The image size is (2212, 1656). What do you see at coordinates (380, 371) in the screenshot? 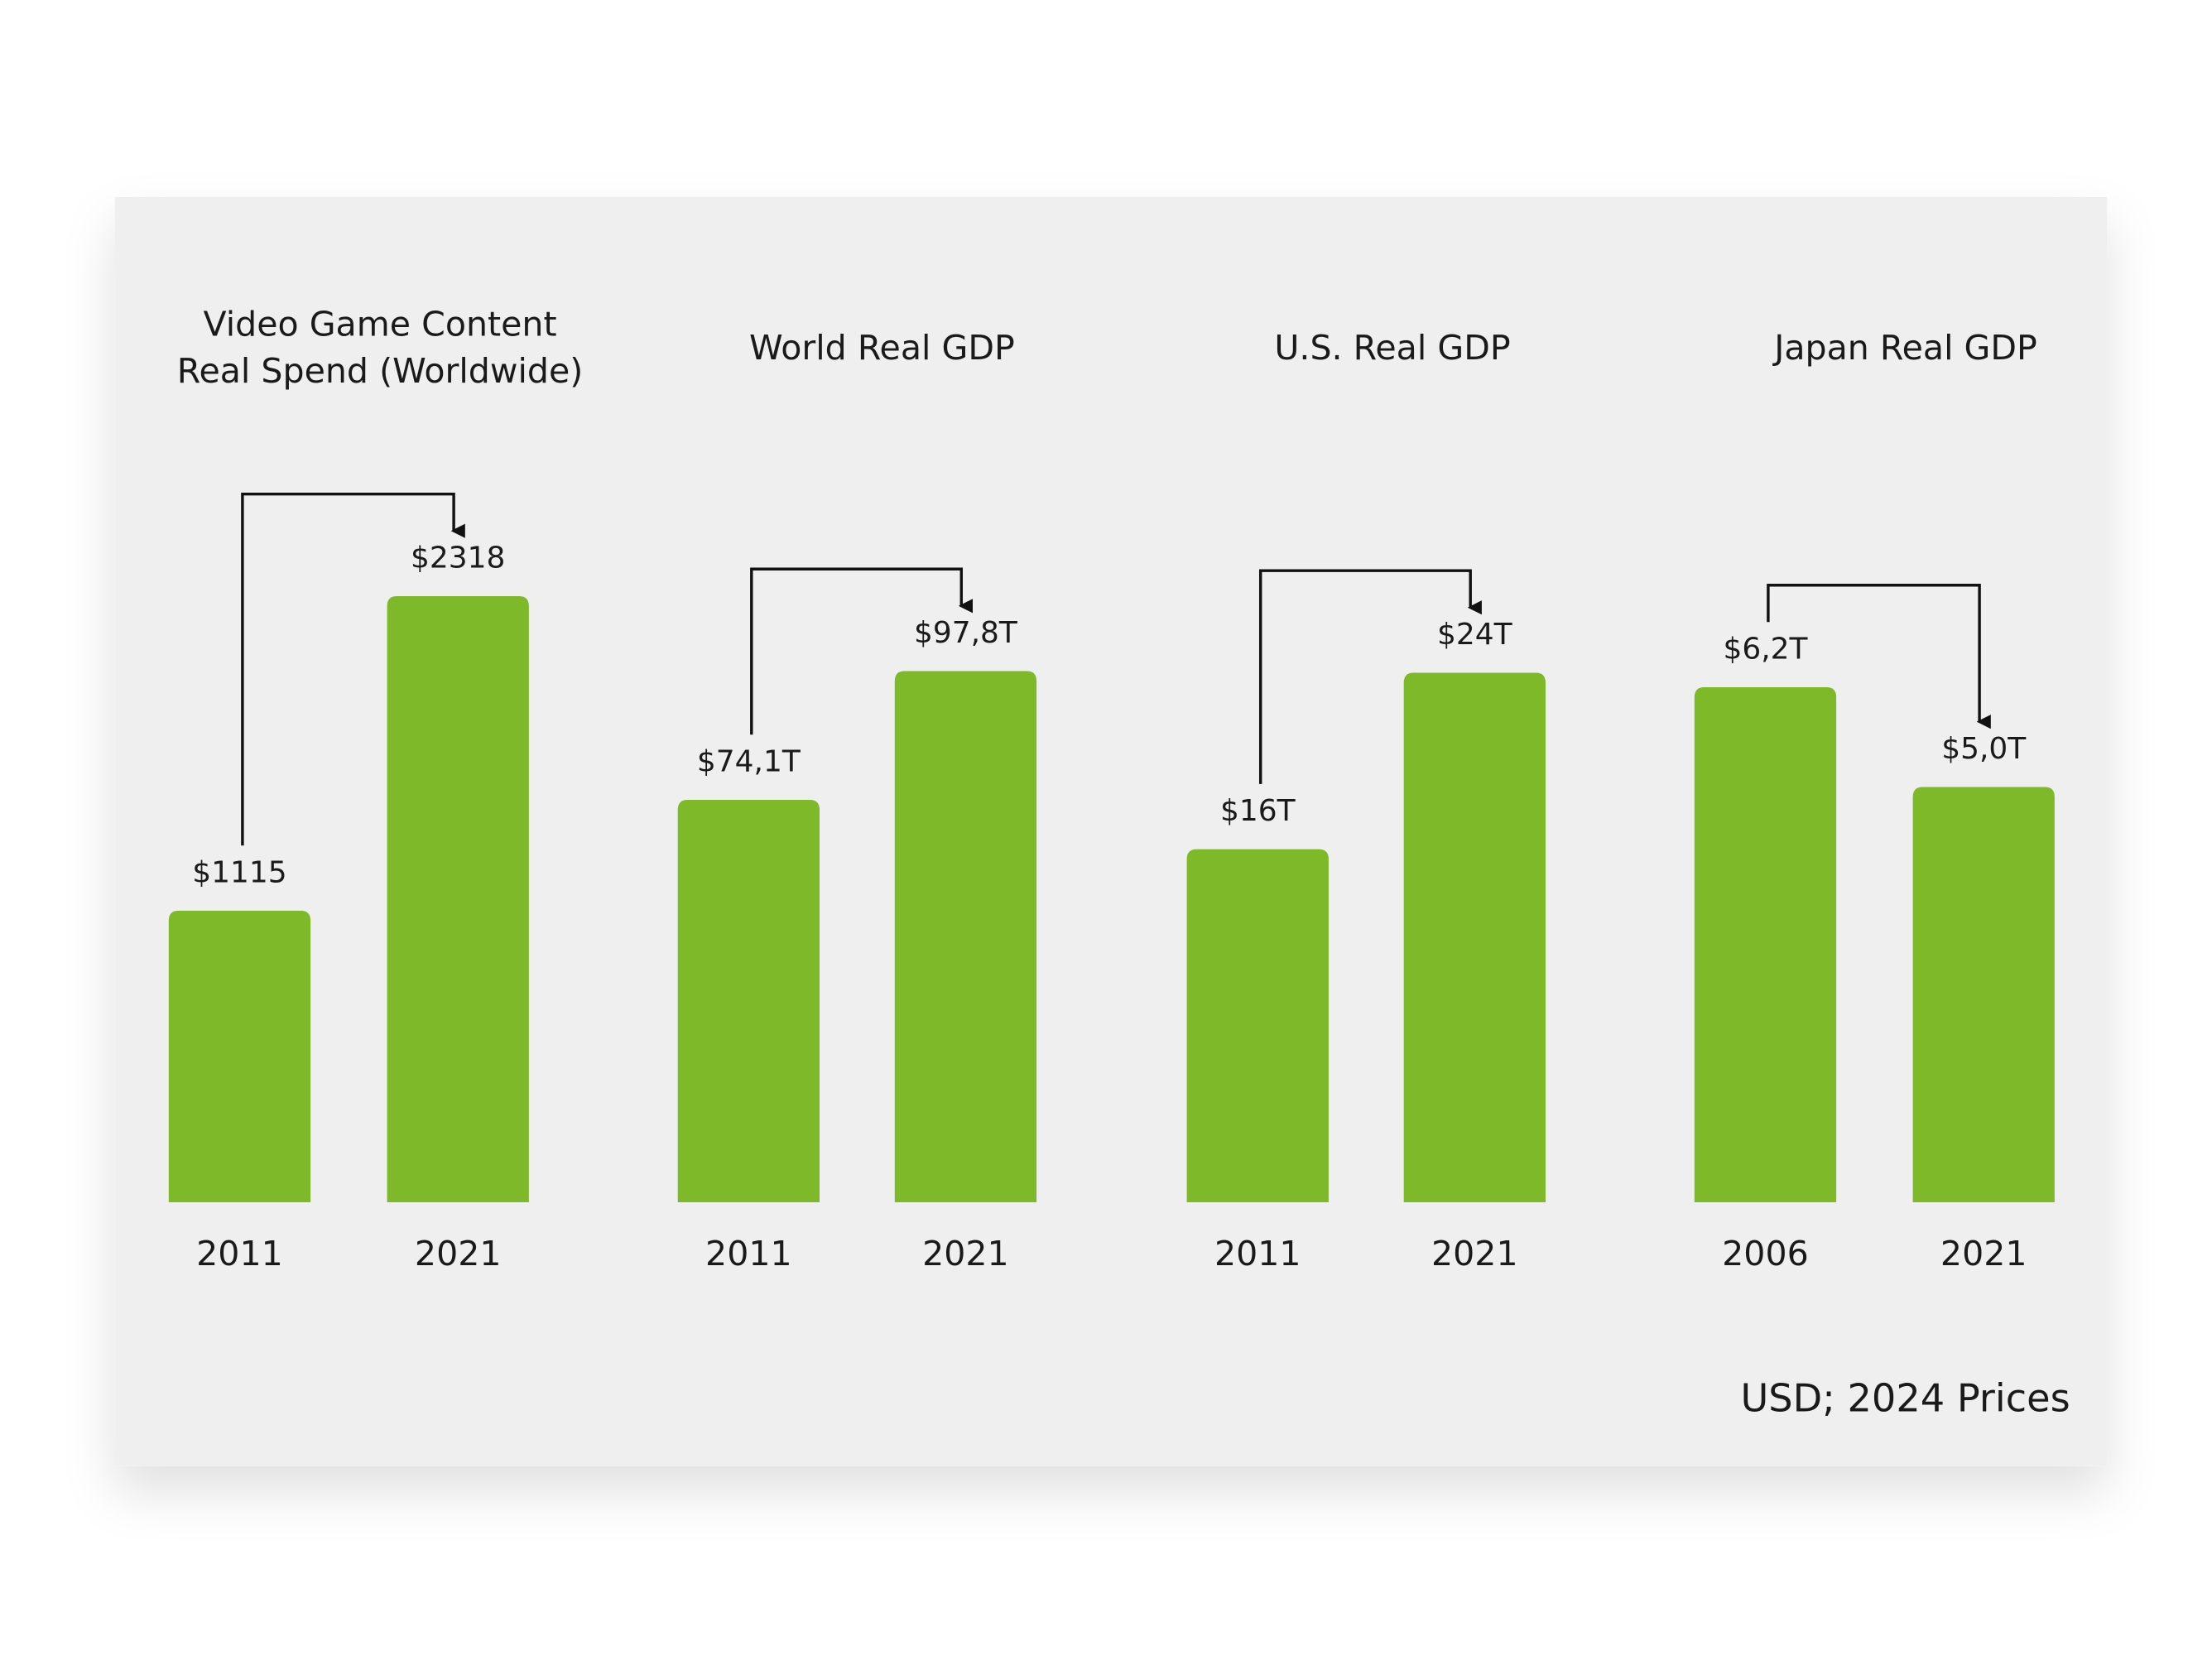
I see `chart-title: Real Spend (Worldwide)` at bounding box center [380, 371].